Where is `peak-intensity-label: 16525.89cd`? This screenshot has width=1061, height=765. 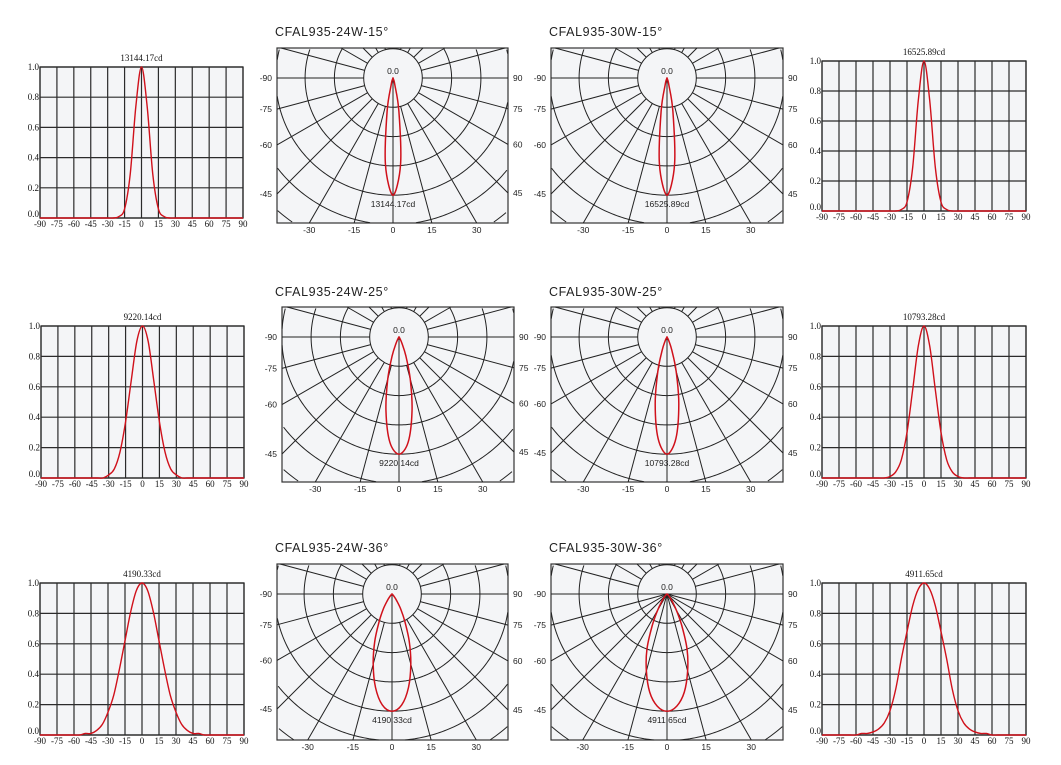 peak-intensity-label: 16525.89cd is located at coordinates (924, 52).